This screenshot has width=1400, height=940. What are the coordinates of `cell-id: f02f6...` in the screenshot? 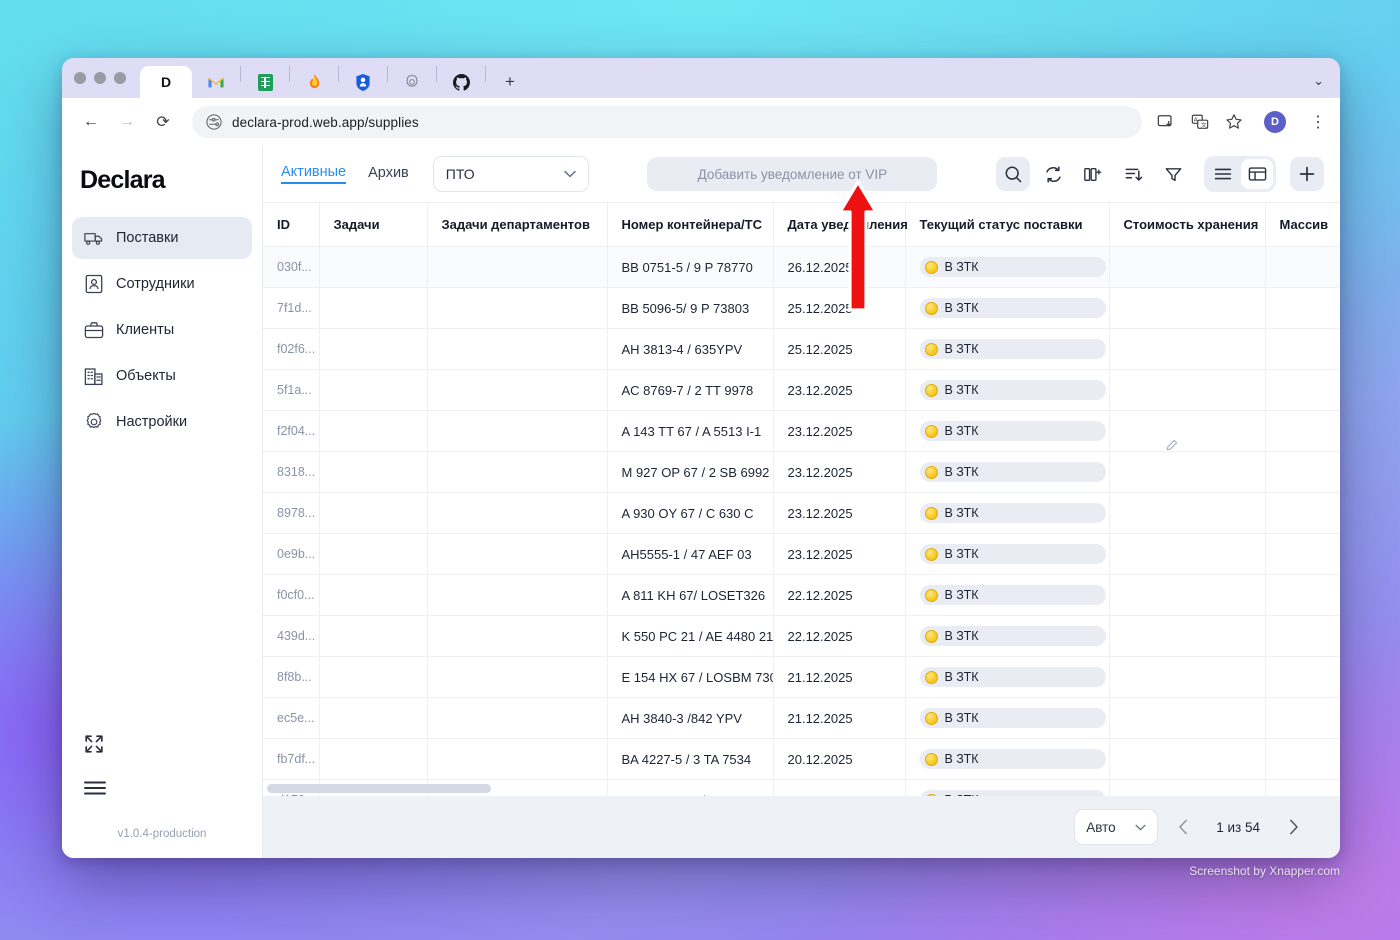 It's located at (291, 349).